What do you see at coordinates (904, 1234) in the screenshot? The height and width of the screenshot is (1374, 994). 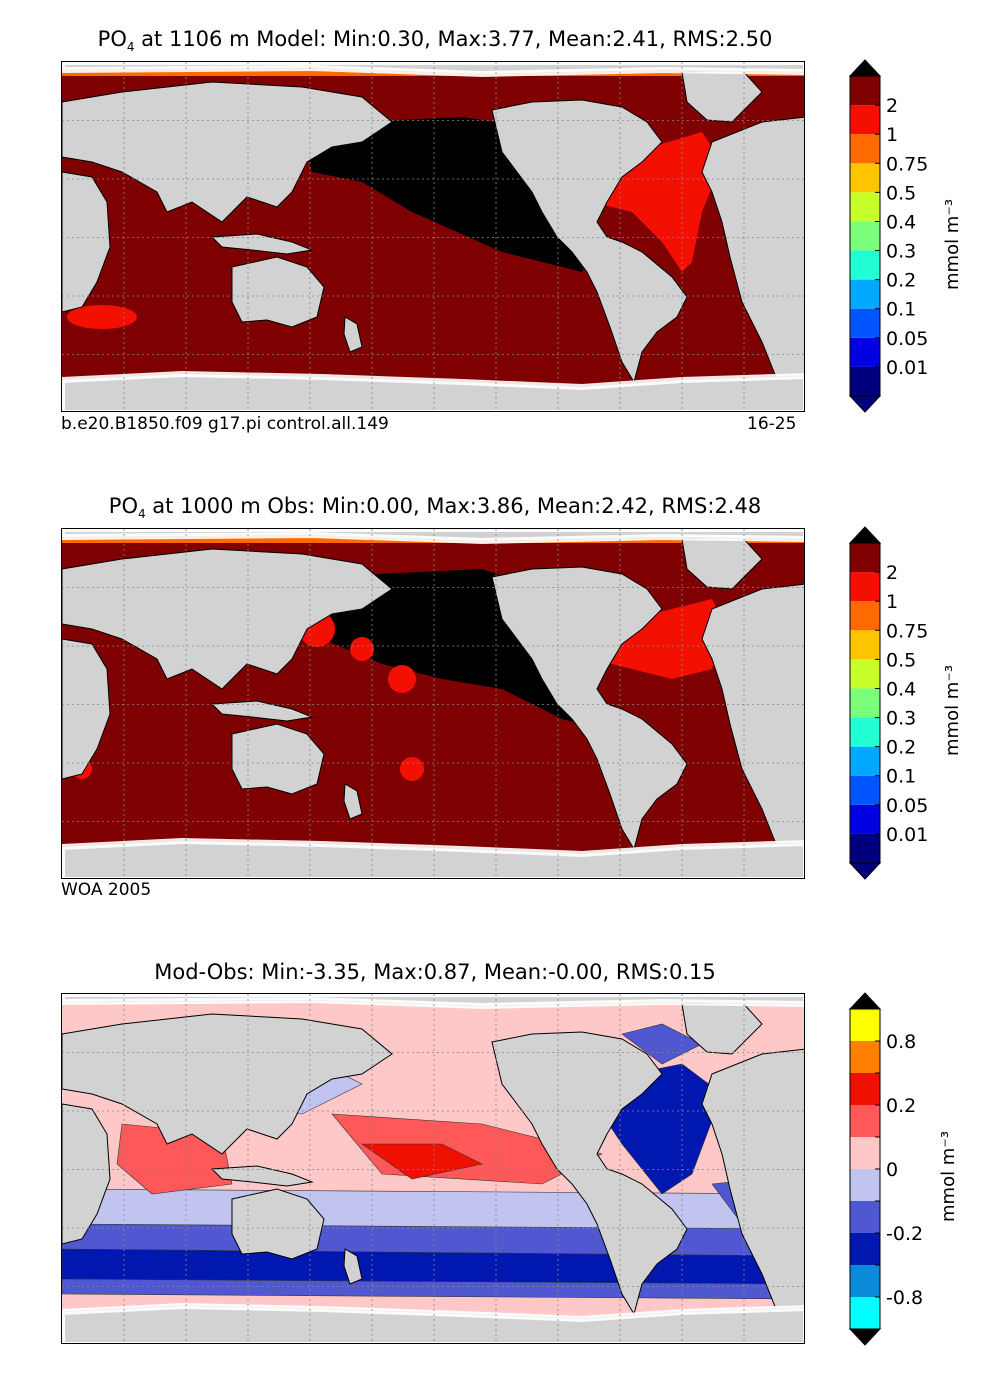 I see `colorbar-tick-label: -0.2` at bounding box center [904, 1234].